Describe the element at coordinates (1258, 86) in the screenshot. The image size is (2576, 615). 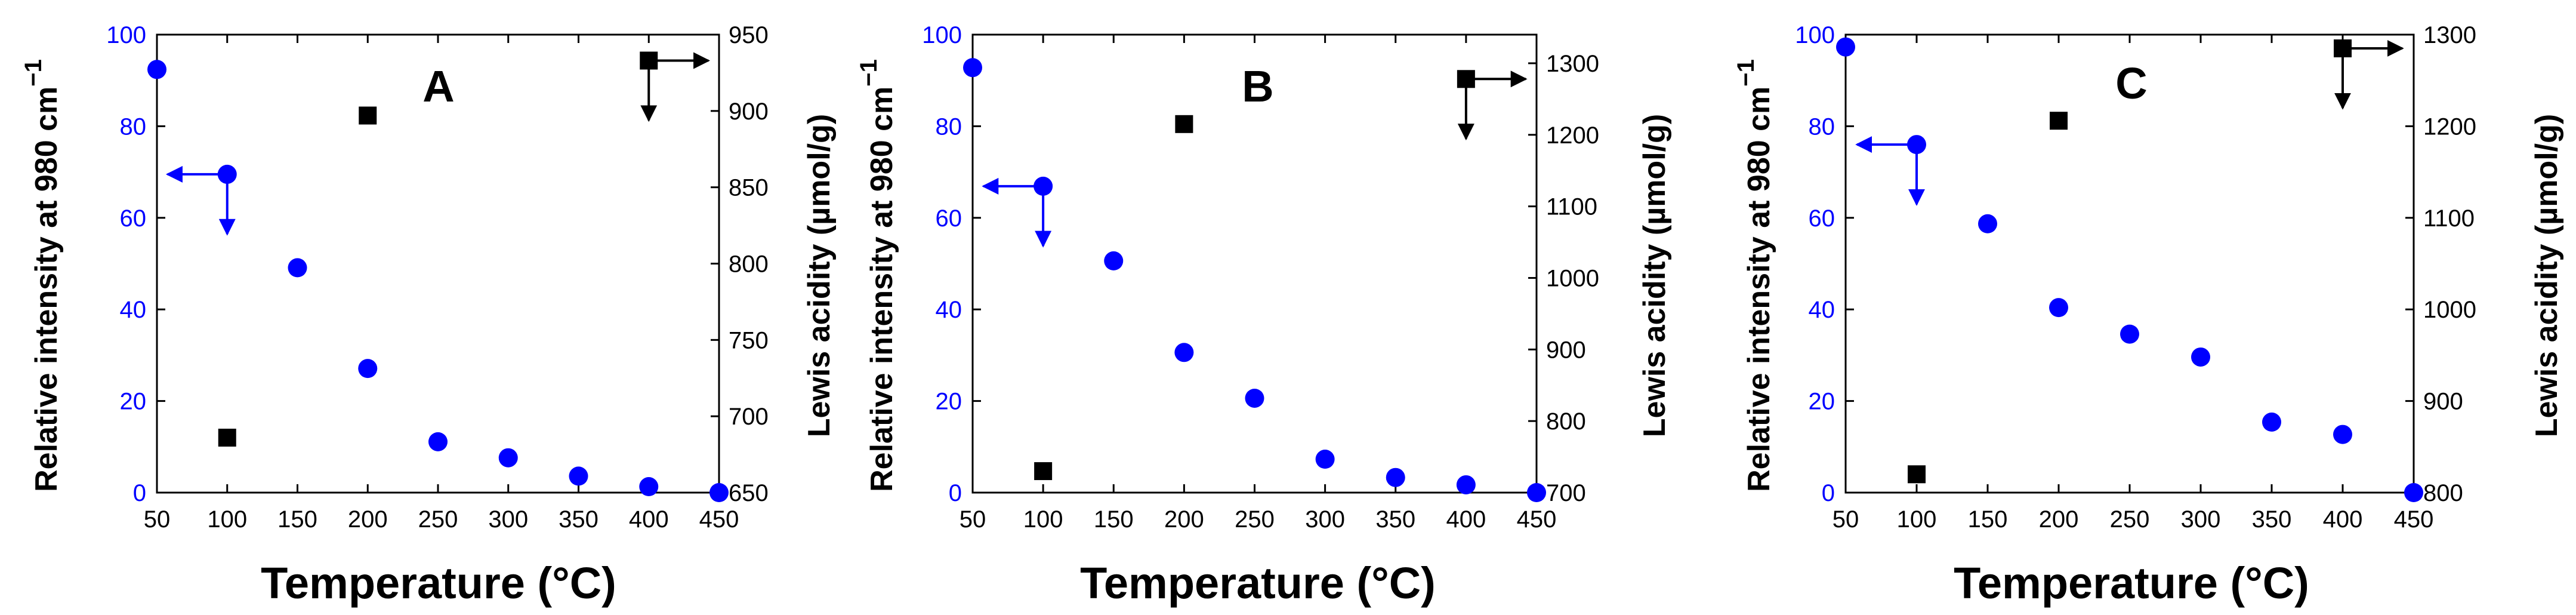
I see `panel-label: B` at that location.